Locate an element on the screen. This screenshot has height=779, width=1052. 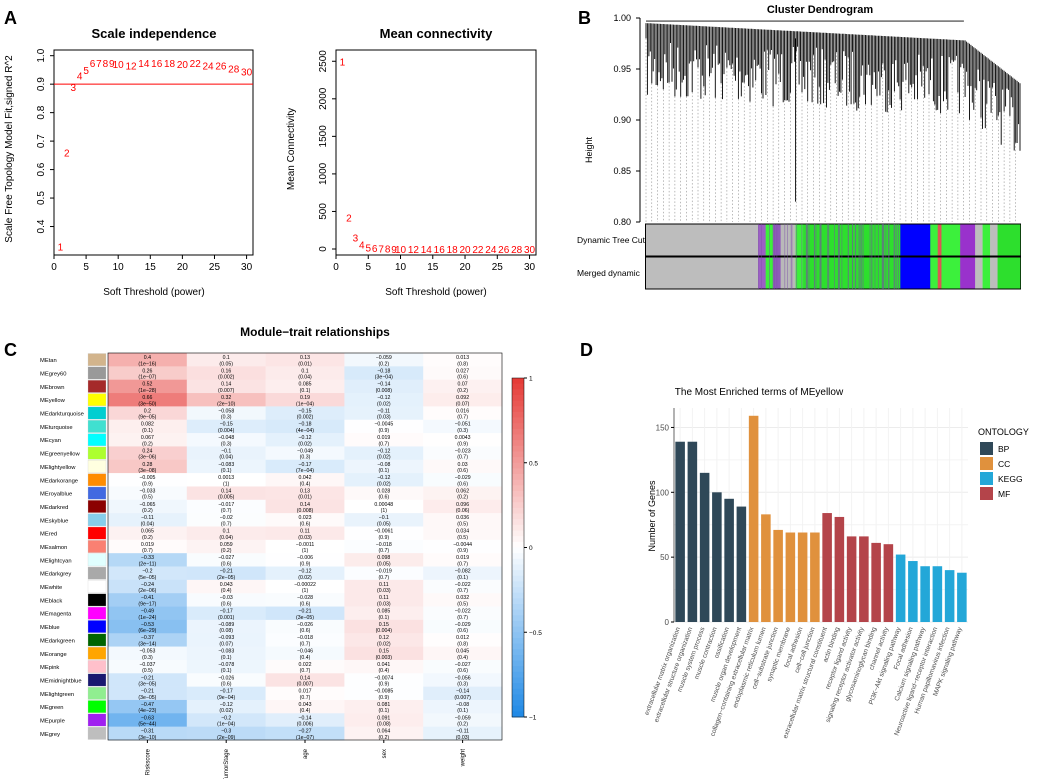
scale-independence-ylabel: Scale Free Topology Model Fit,signed R^2 is located at coordinates (9, 149).